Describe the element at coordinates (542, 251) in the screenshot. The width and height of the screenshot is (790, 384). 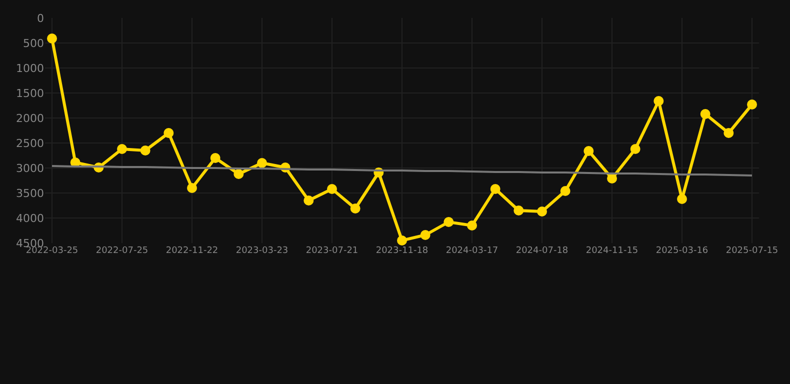
I see `x-tick-label: 2024-07-18` at that location.